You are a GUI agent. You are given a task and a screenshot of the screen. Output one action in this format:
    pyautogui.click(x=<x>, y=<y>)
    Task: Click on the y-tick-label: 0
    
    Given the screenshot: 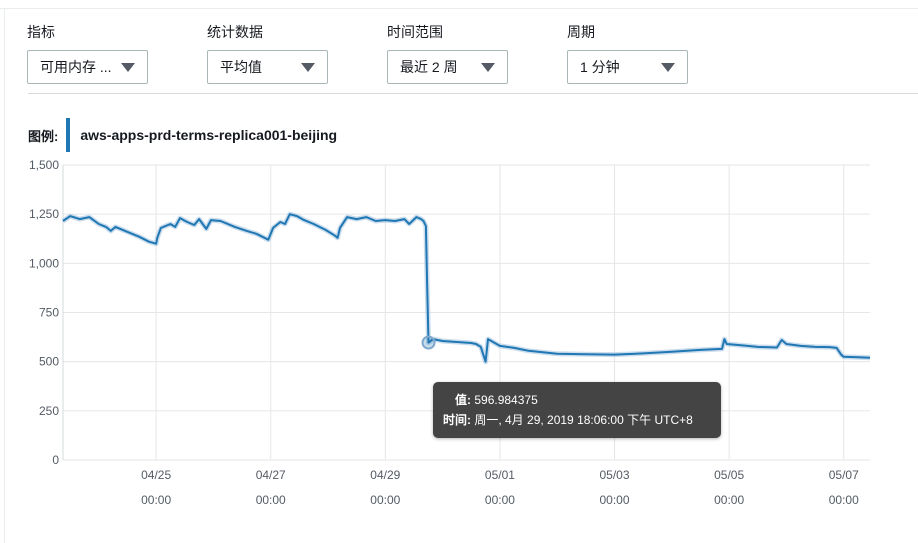 What is the action you would take?
    pyautogui.click(x=55, y=460)
    